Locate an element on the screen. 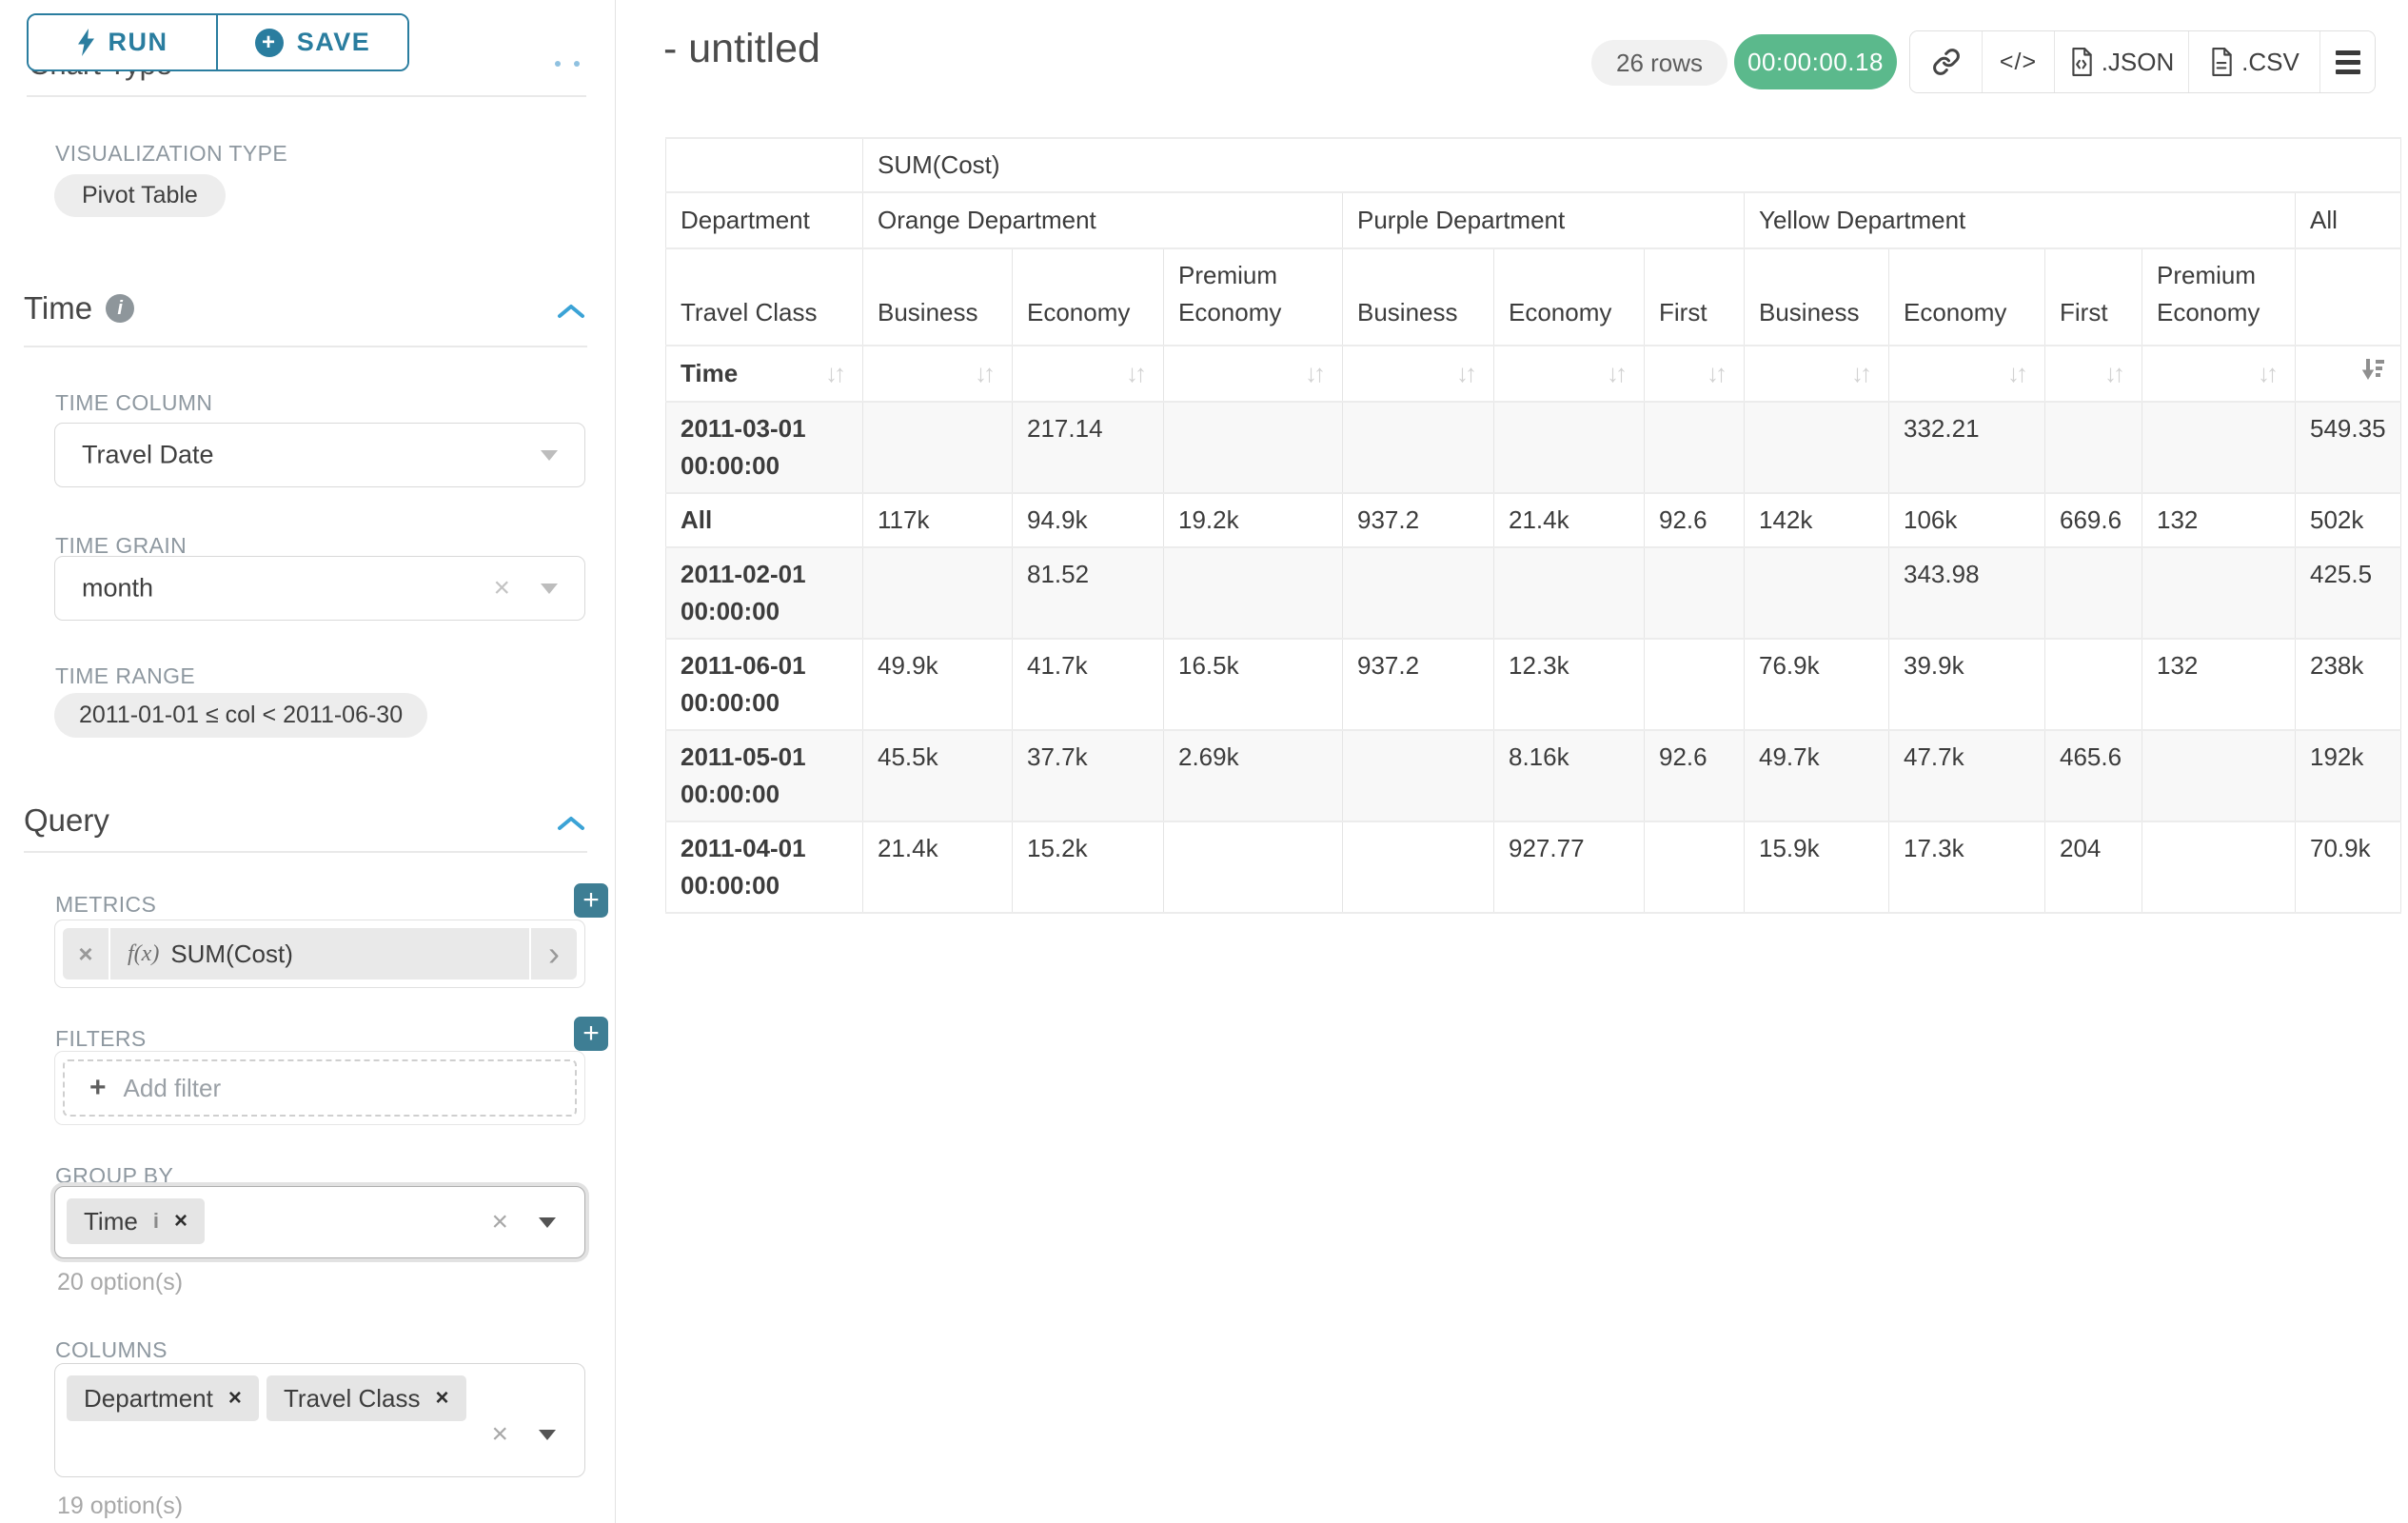  export-json-button: .JSON is located at coordinates (2121, 62).